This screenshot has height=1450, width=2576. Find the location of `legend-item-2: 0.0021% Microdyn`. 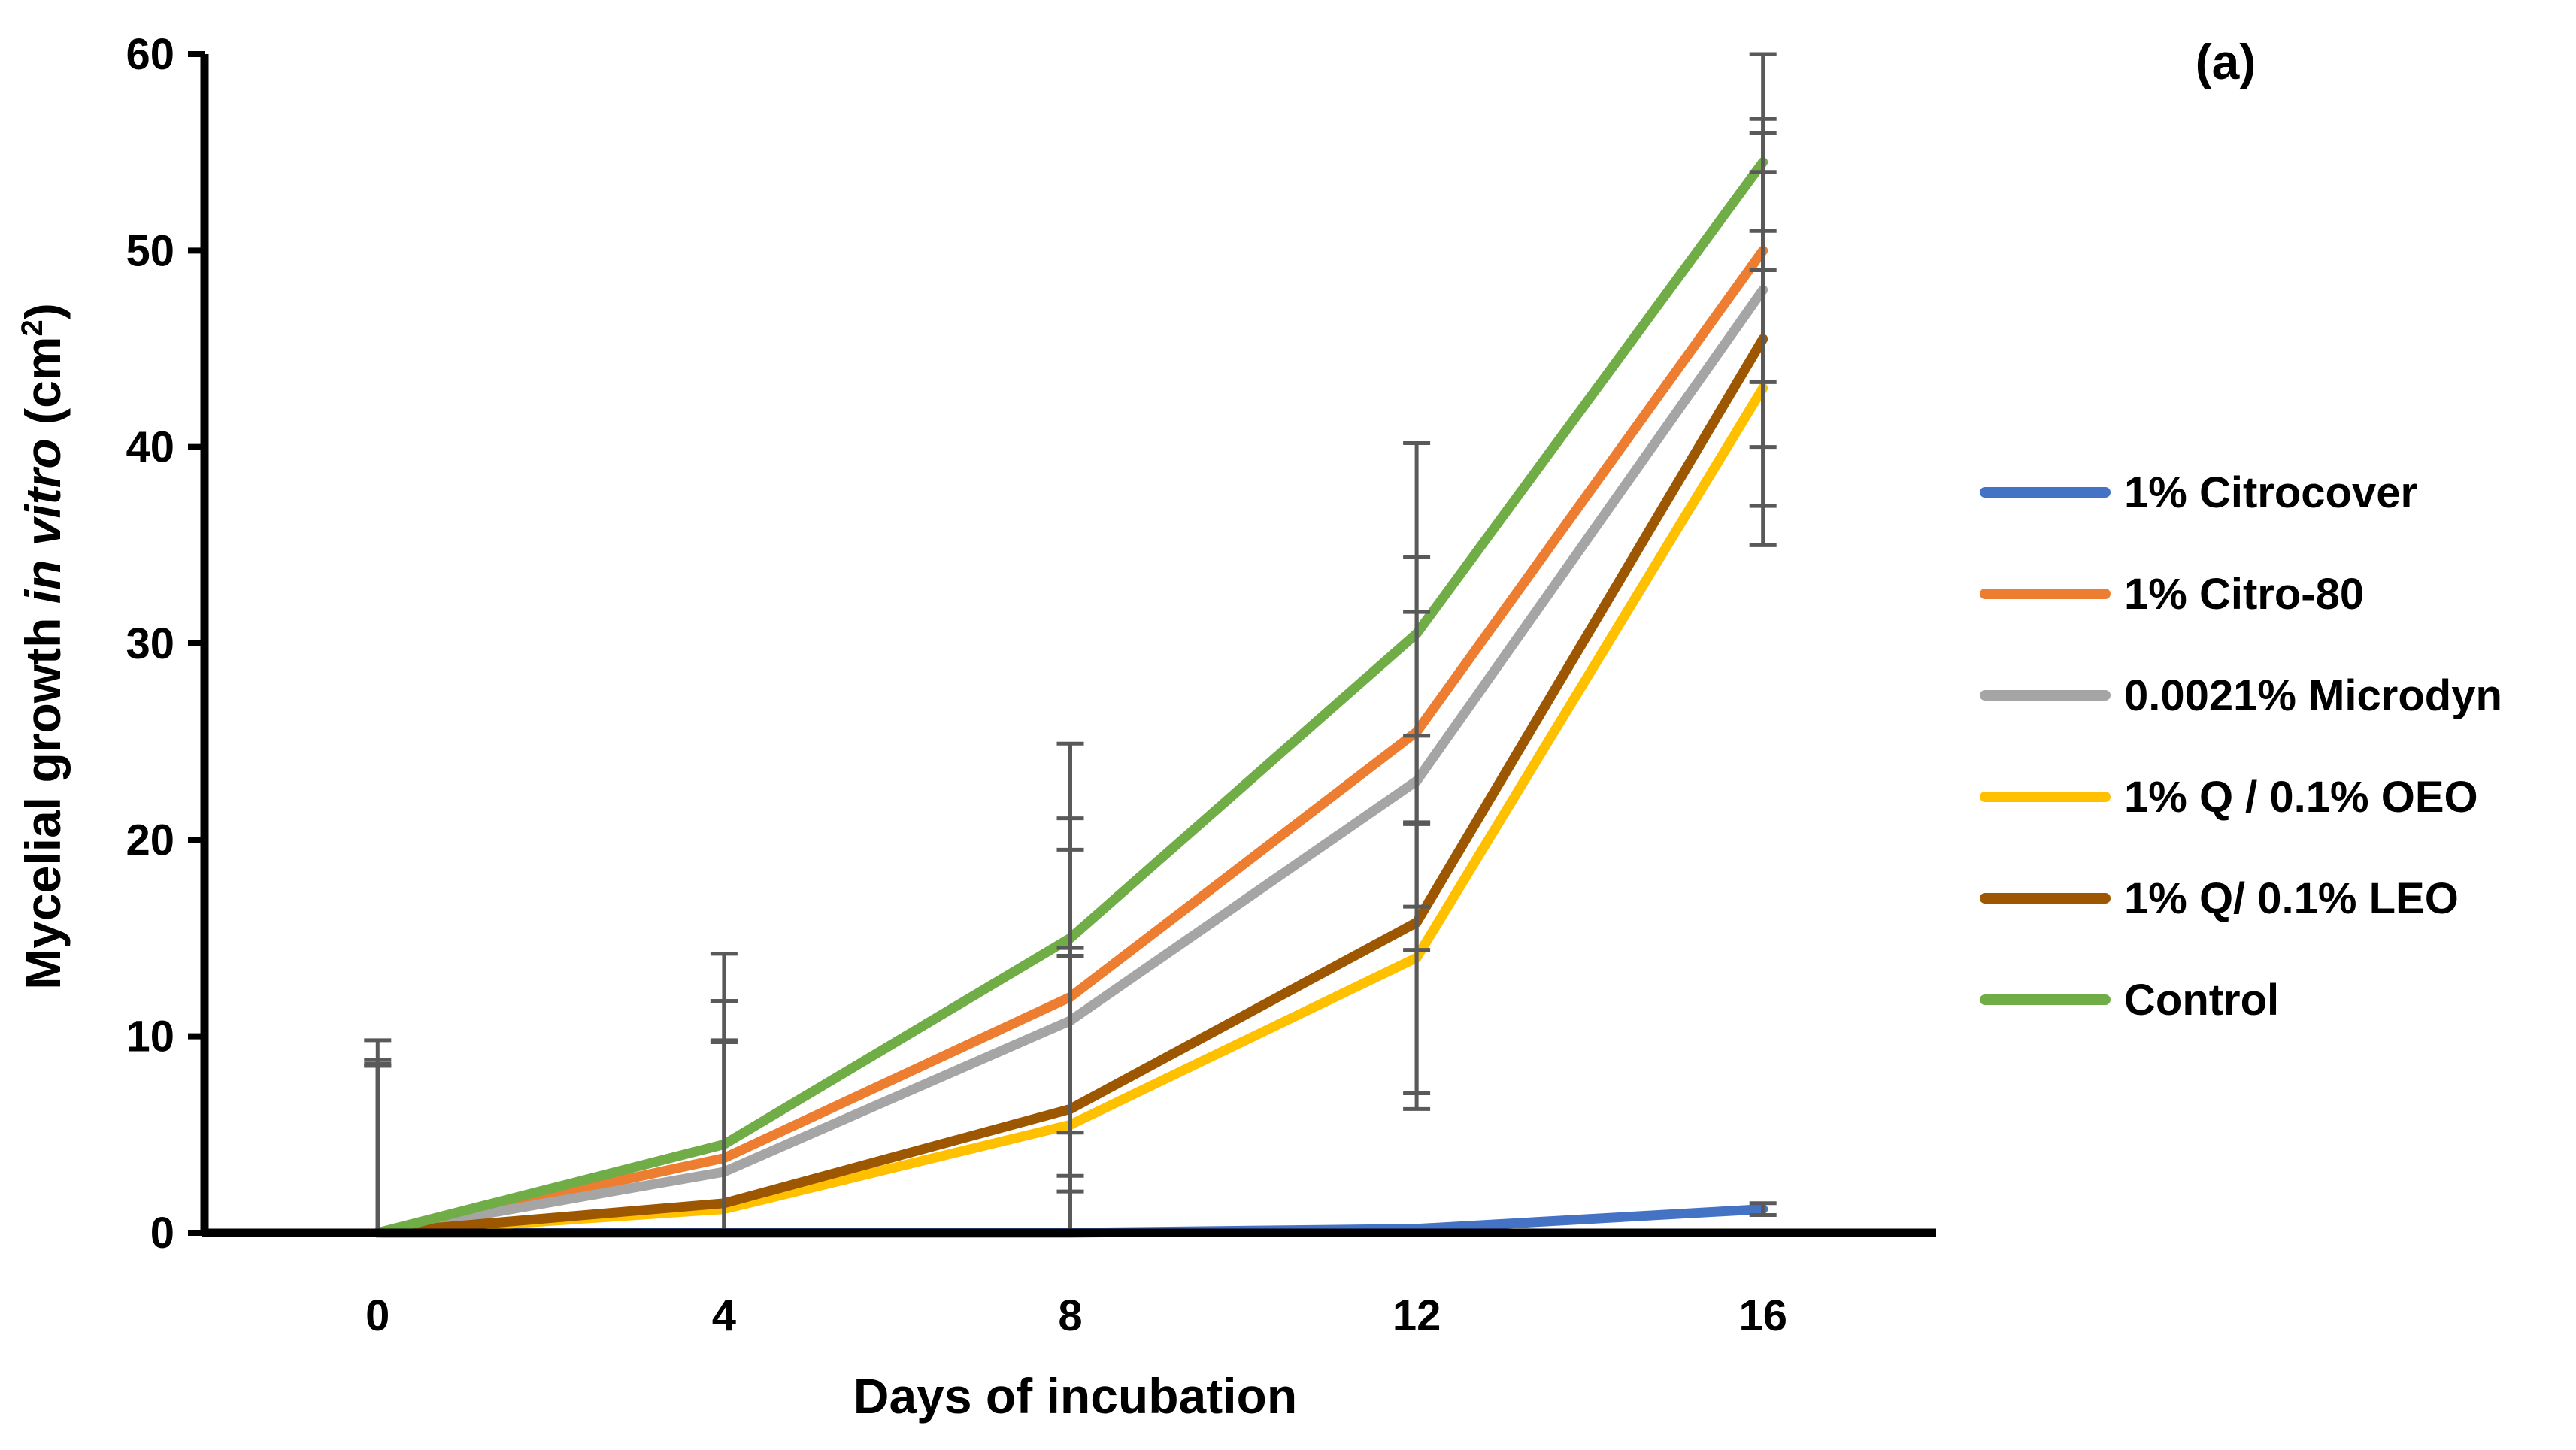

legend-item-2: 0.0021% Microdyn is located at coordinates (2241, 695).